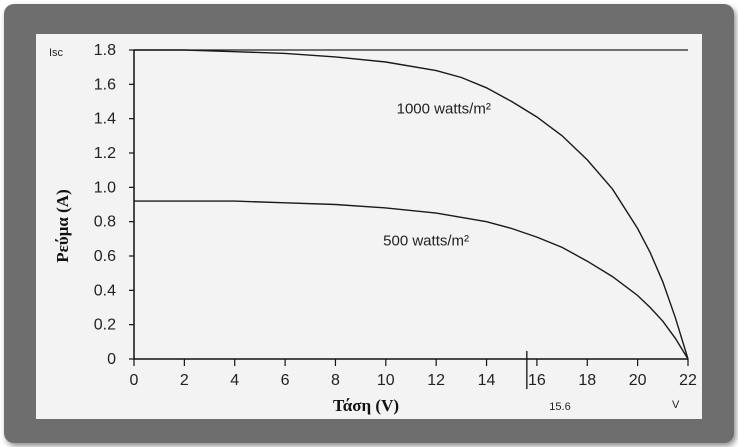  I want to click on y-tick-label: 1.2, so click(105, 153).